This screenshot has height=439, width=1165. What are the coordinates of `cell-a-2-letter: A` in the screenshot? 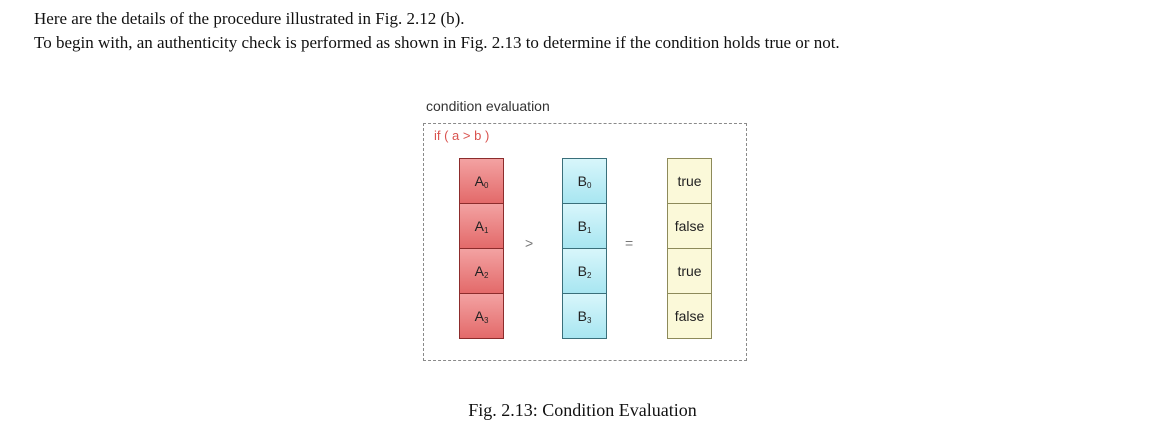 It's located at (479, 271).